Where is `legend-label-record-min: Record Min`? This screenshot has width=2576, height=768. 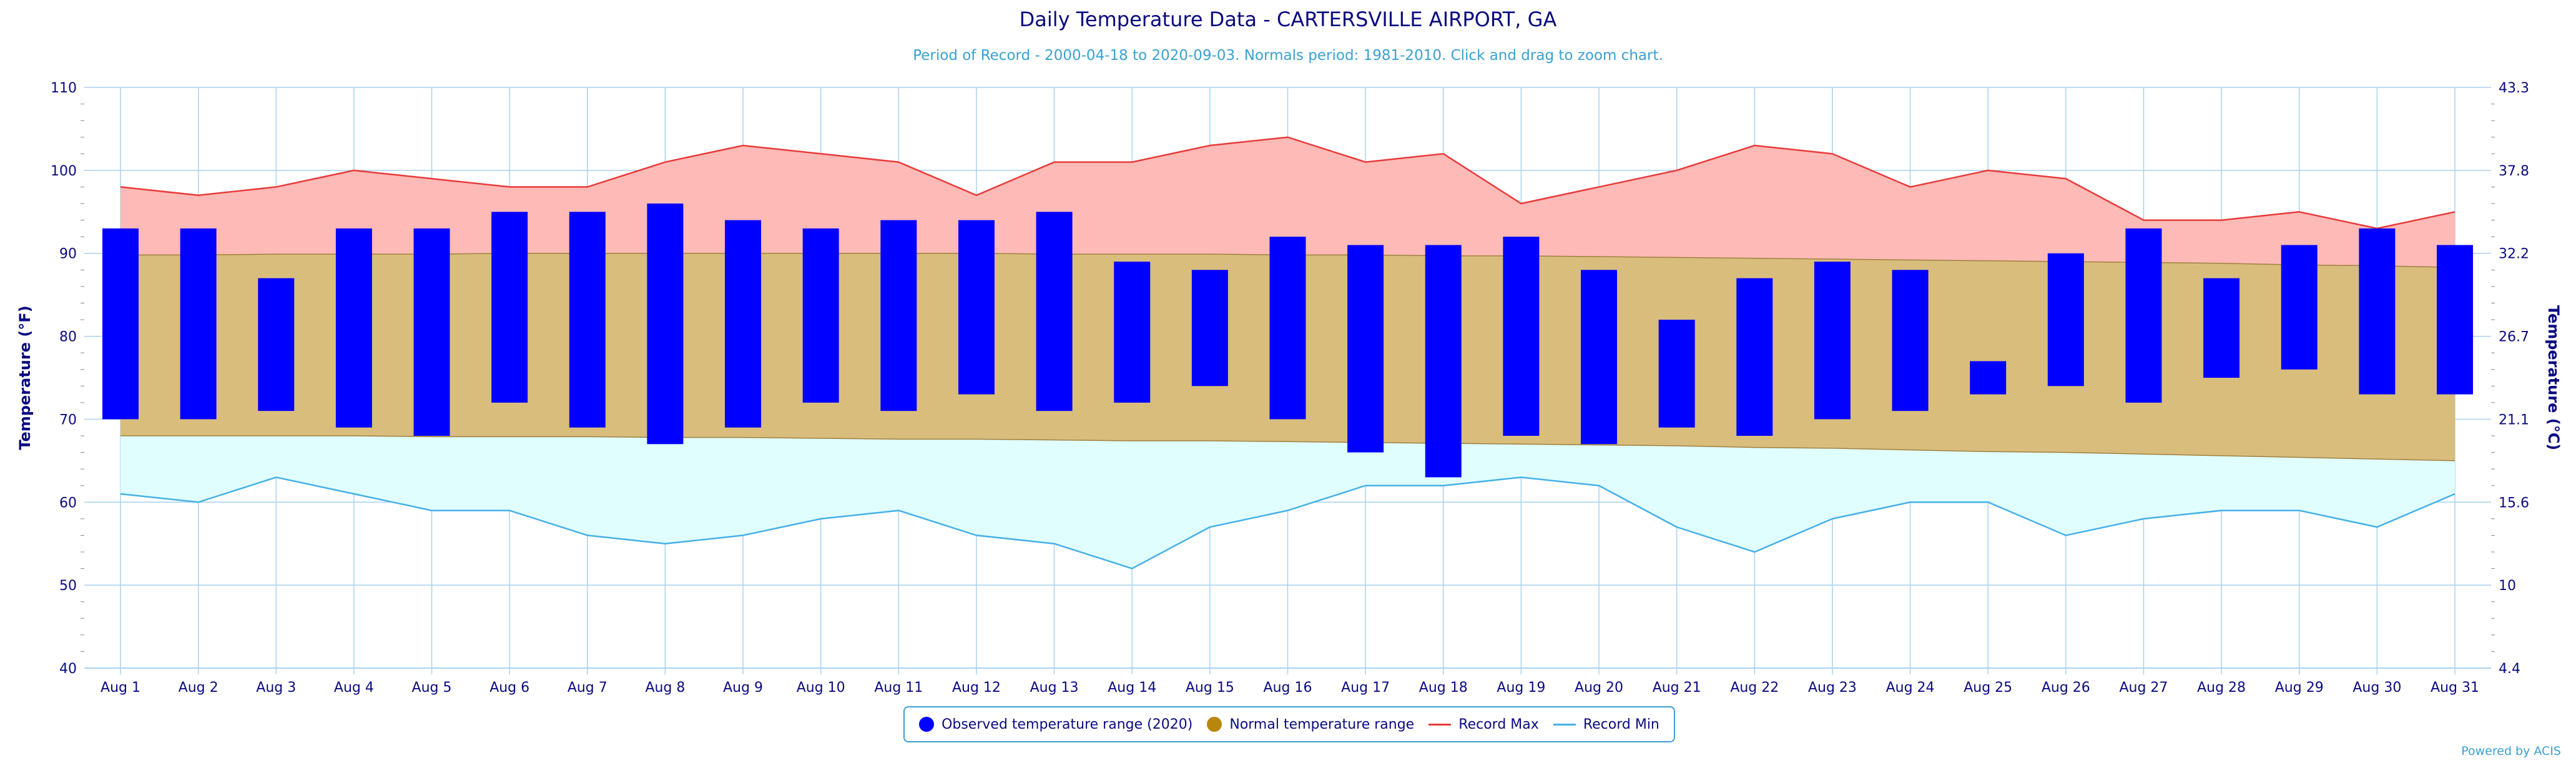
legend-label-record-min: Record Min is located at coordinates (1621, 724).